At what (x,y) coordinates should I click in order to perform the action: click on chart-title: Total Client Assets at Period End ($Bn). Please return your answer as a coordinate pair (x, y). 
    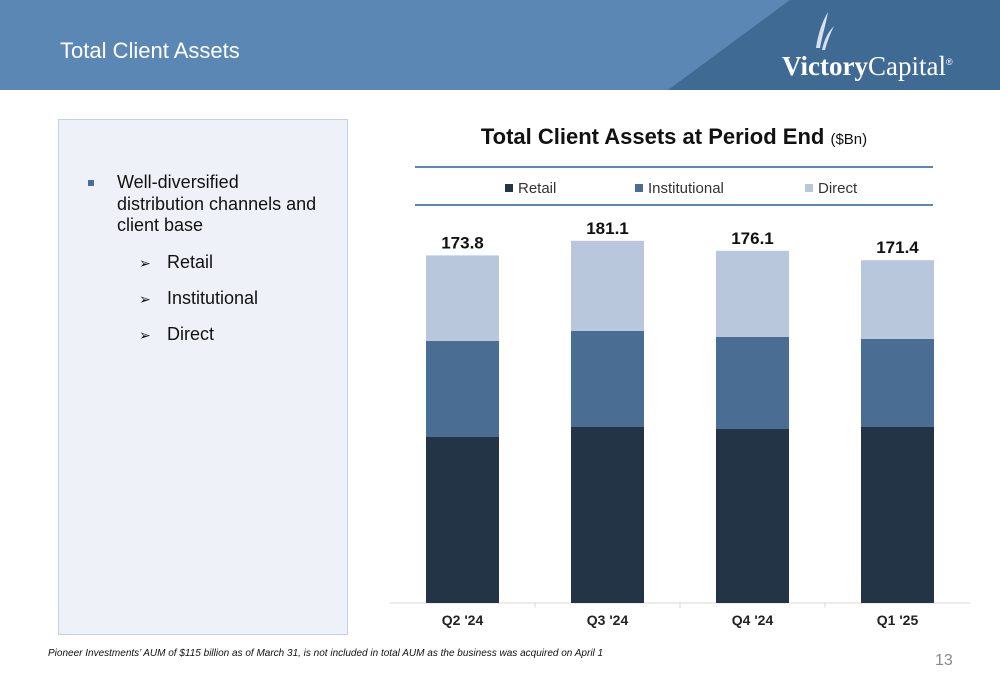
    Looking at the image, I should click on (674, 136).